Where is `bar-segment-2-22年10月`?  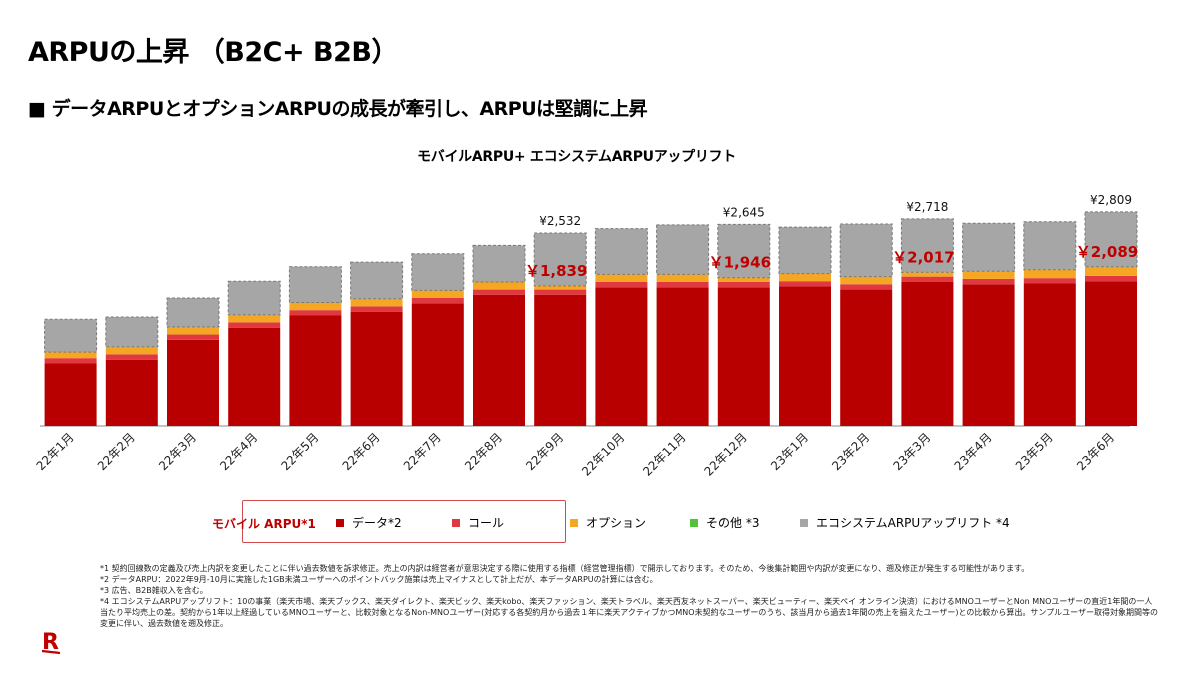
bar-segment-2-22年10月 is located at coordinates (621, 284).